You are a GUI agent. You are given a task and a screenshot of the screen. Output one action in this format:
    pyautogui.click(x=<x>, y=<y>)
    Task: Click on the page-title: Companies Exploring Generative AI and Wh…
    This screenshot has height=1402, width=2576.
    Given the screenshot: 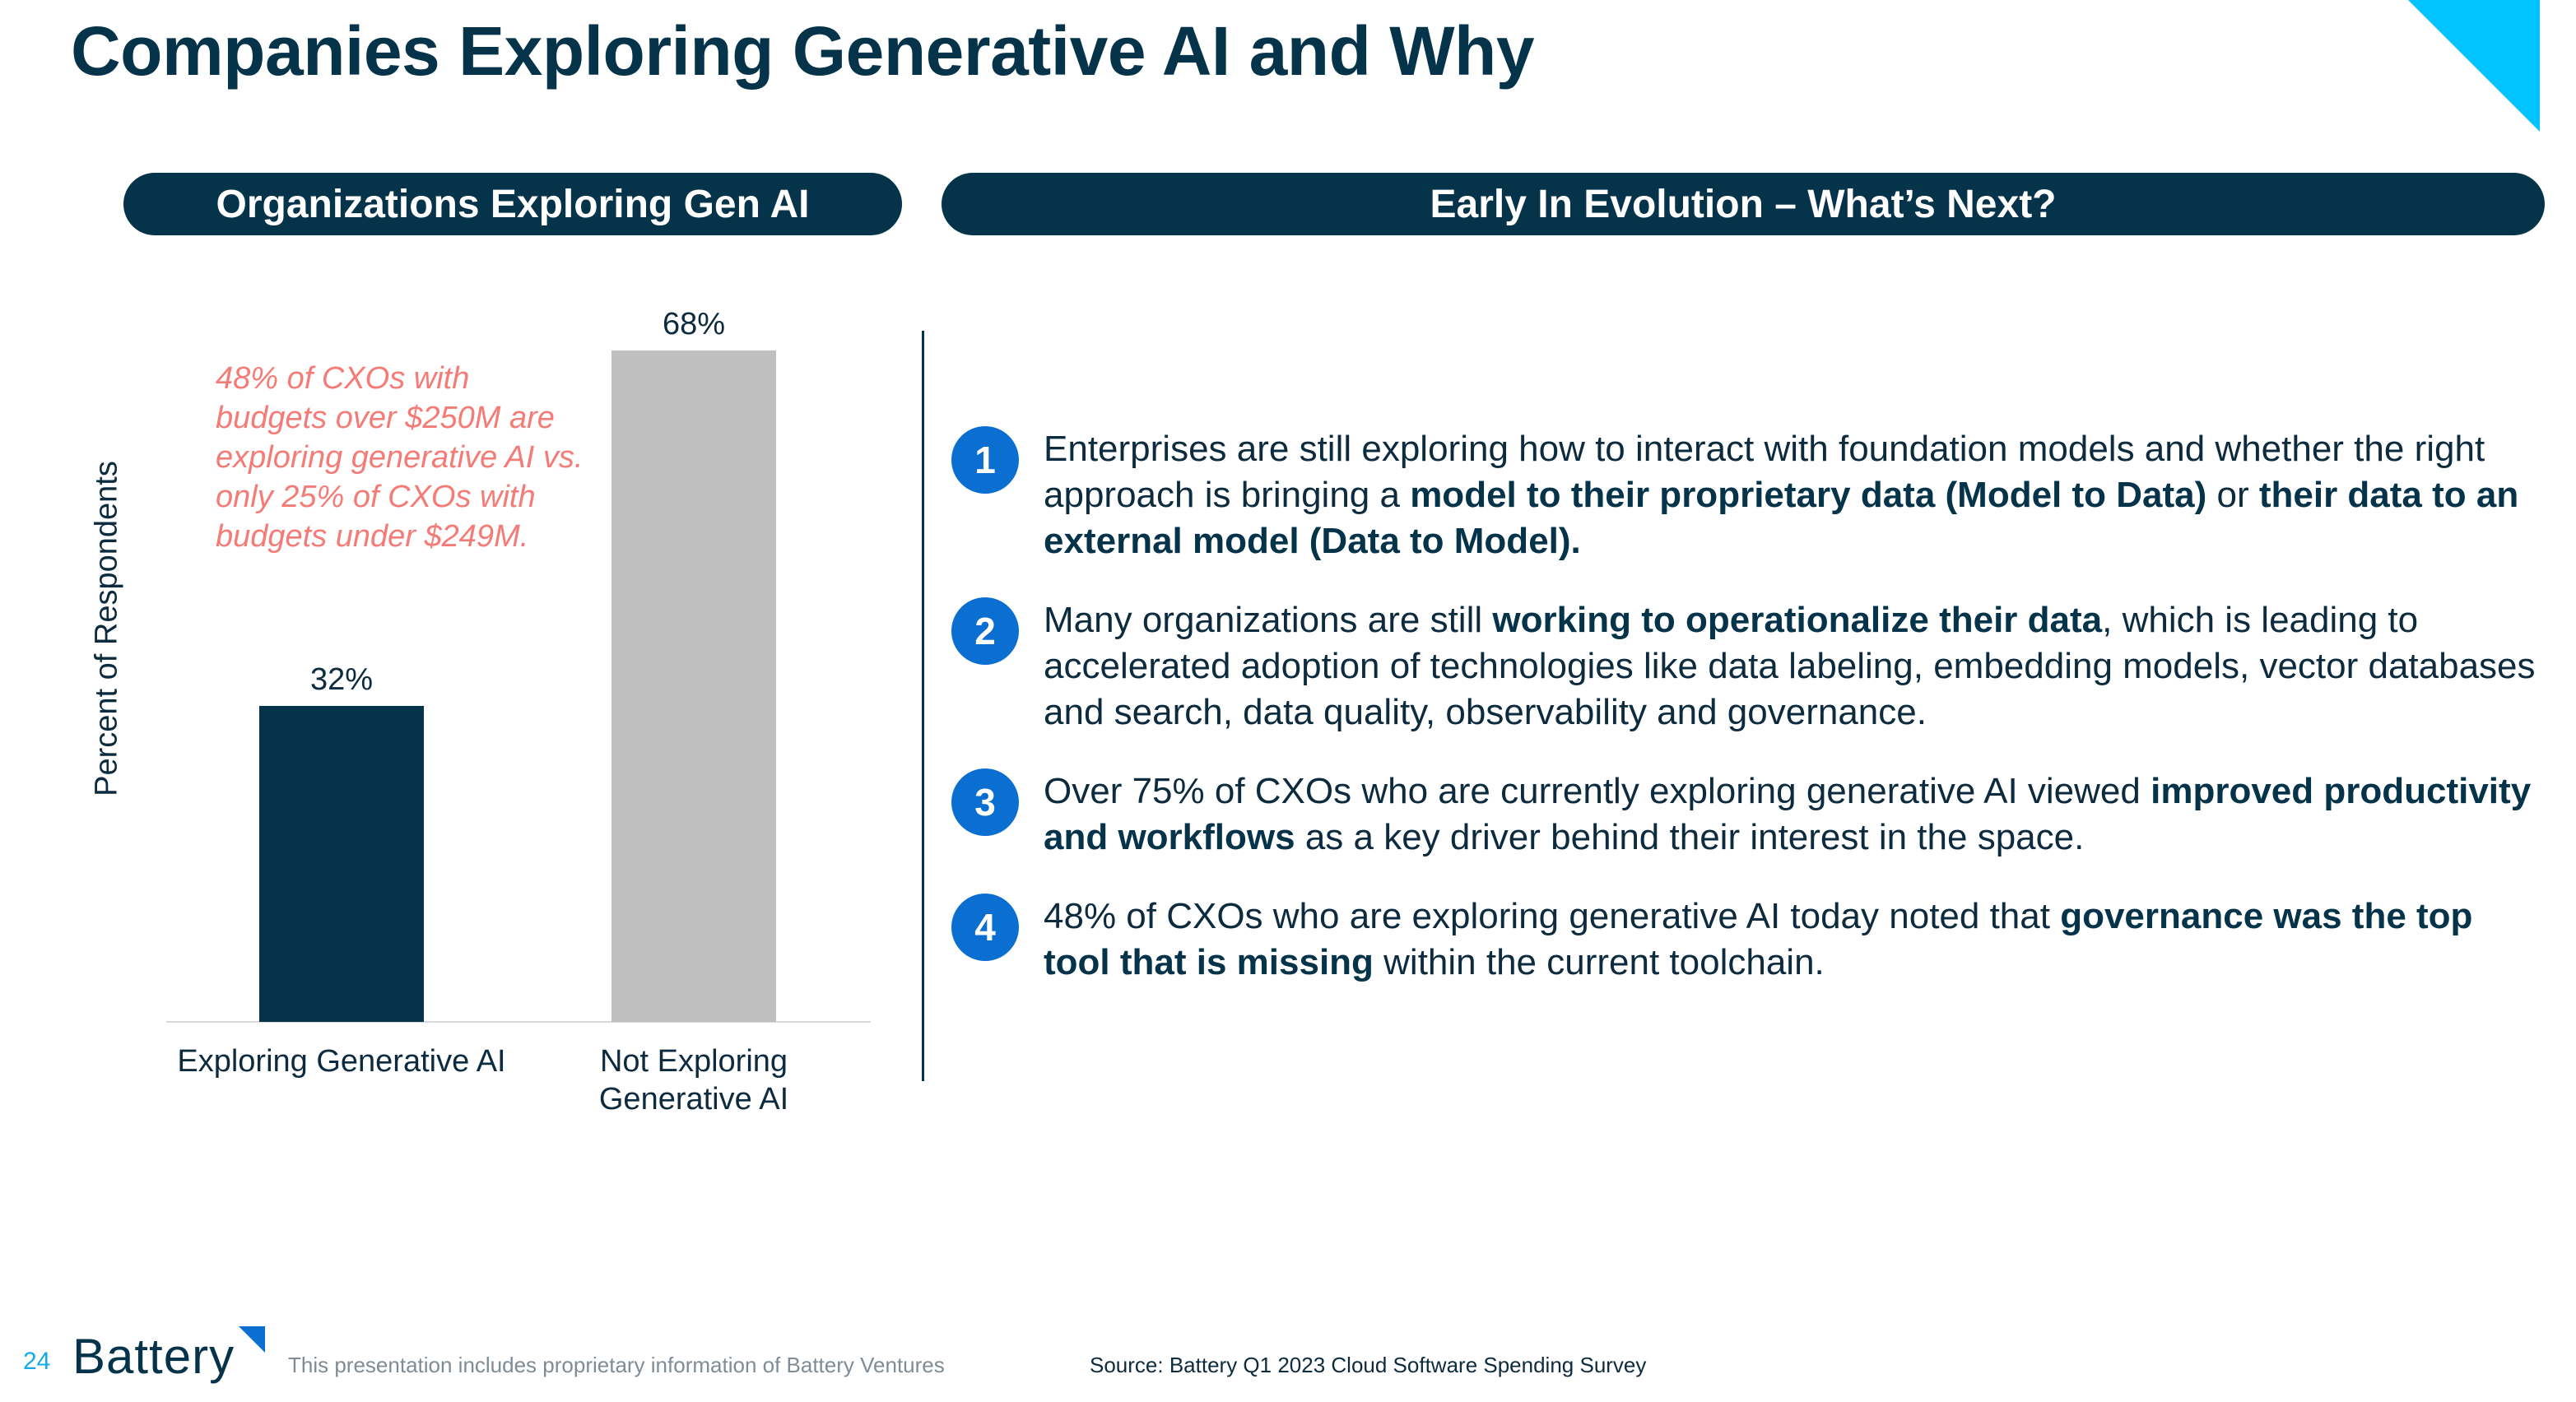 What is the action you would take?
    pyautogui.click(x=803, y=51)
    